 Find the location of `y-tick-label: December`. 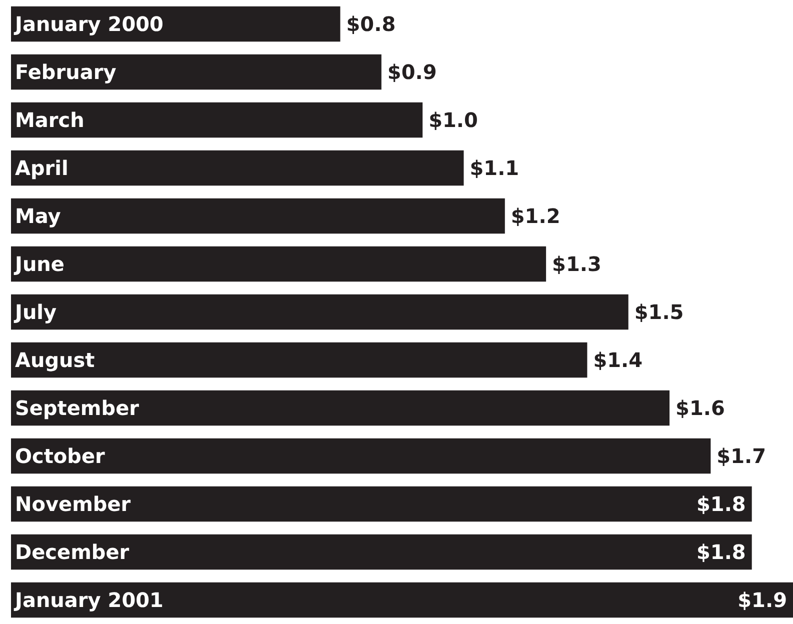

y-tick-label: December is located at coordinates (72, 552).